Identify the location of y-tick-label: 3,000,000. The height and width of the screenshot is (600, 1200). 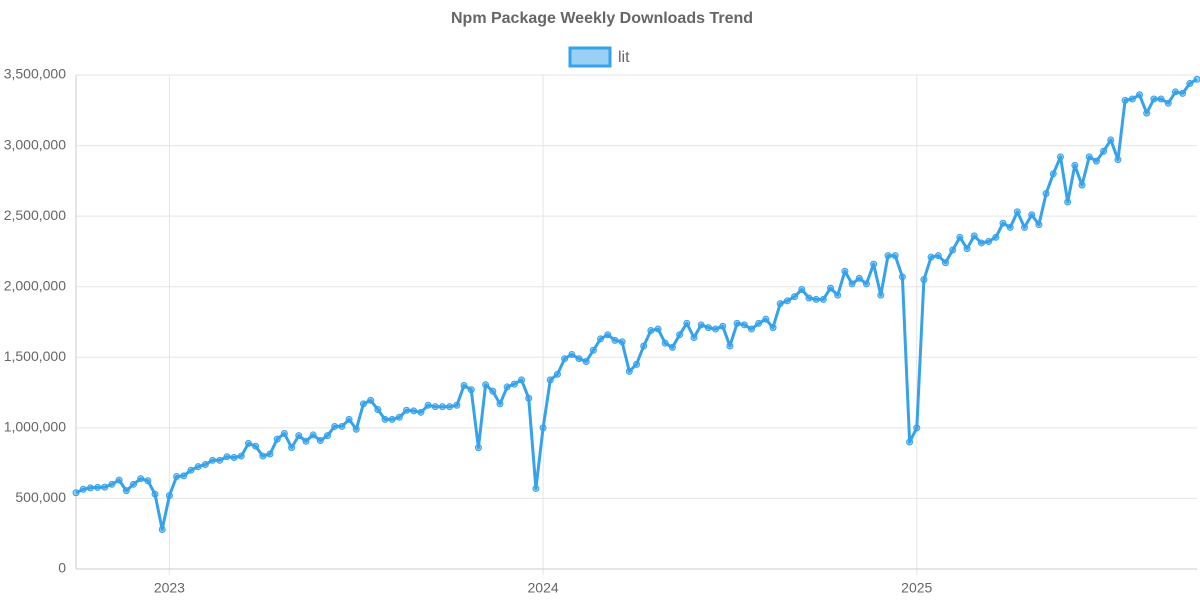
(35, 144).